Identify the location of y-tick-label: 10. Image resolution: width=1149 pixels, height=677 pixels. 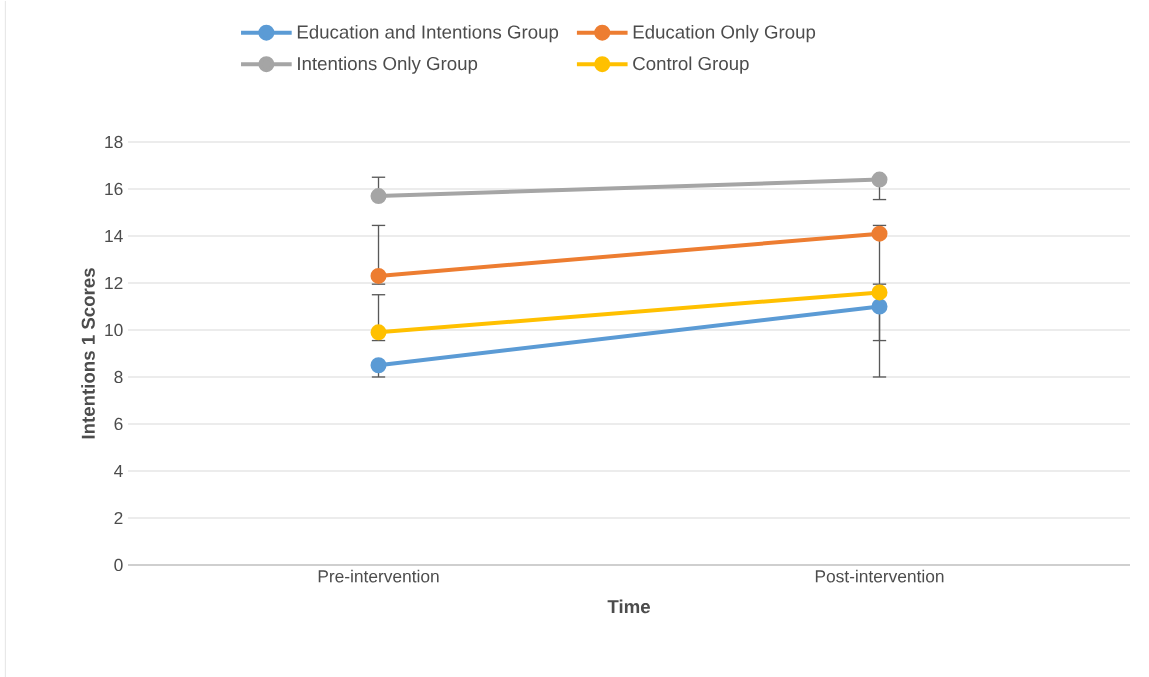
(114, 329).